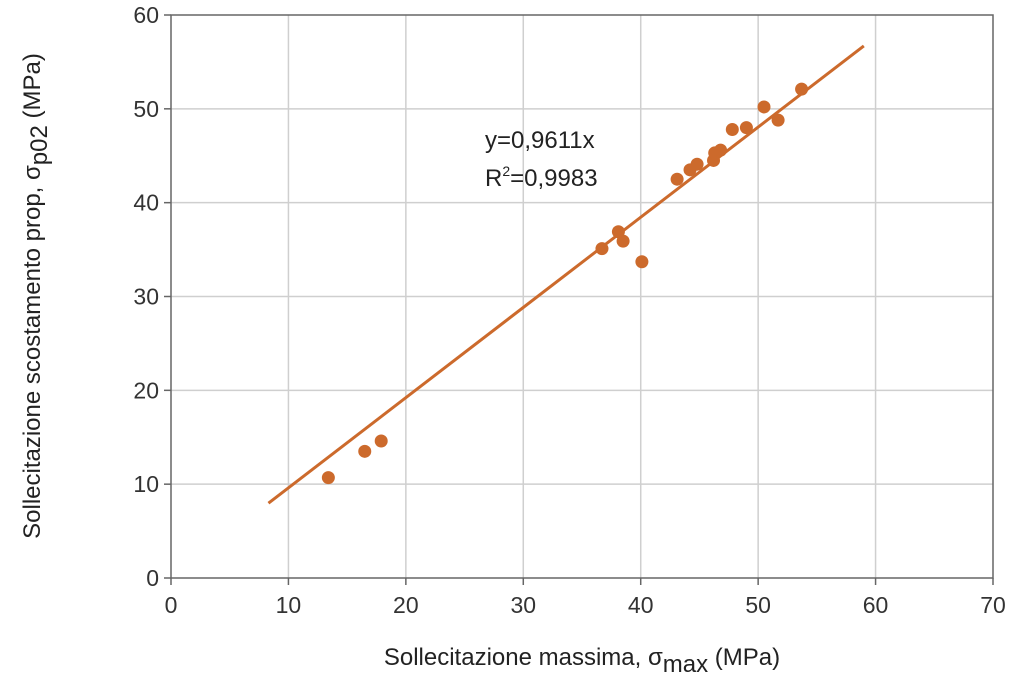 The image size is (1024, 685). What do you see at coordinates (289, 605) in the screenshot?
I see `x-tick-label: 10` at bounding box center [289, 605].